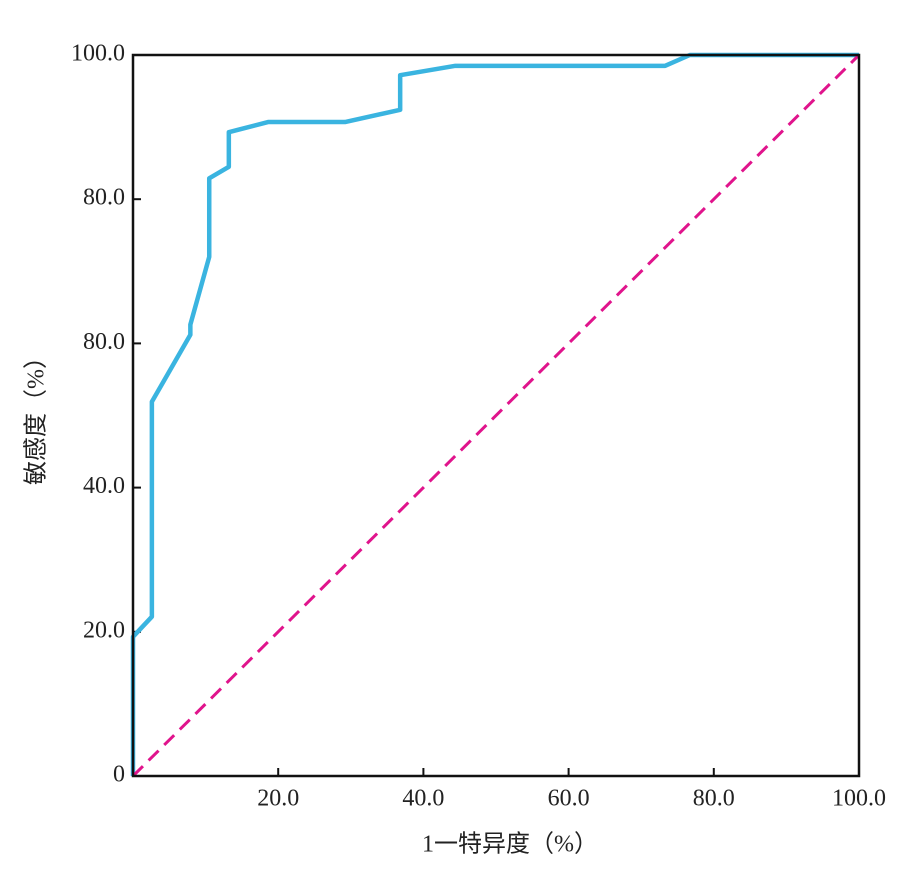 The image size is (922, 869). What do you see at coordinates (423, 799) in the screenshot?
I see `x-tick-label: 40.0` at bounding box center [423, 799].